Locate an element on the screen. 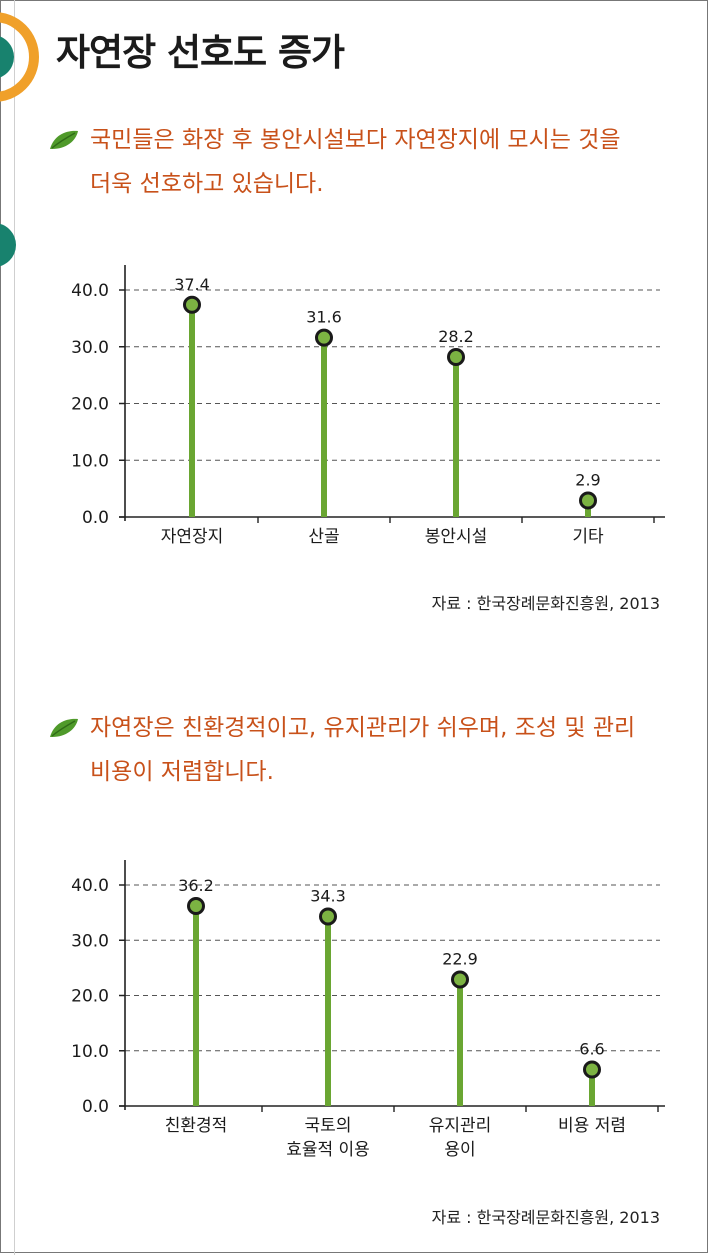  x-category-label: 국토의 효율적 이용 is located at coordinates (328, 1138).